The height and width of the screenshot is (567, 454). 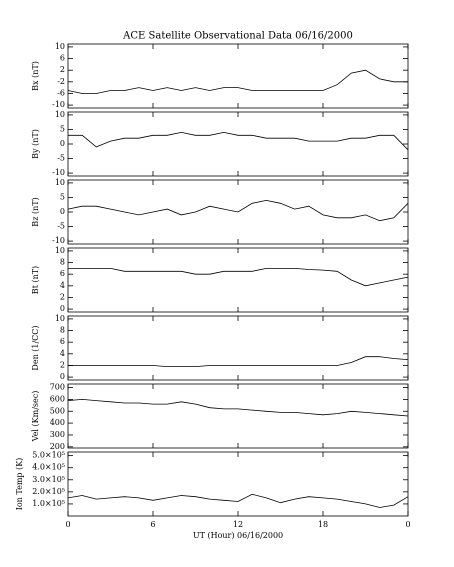 I want to click on y-axis-label: Bx (nT), so click(x=35, y=76).